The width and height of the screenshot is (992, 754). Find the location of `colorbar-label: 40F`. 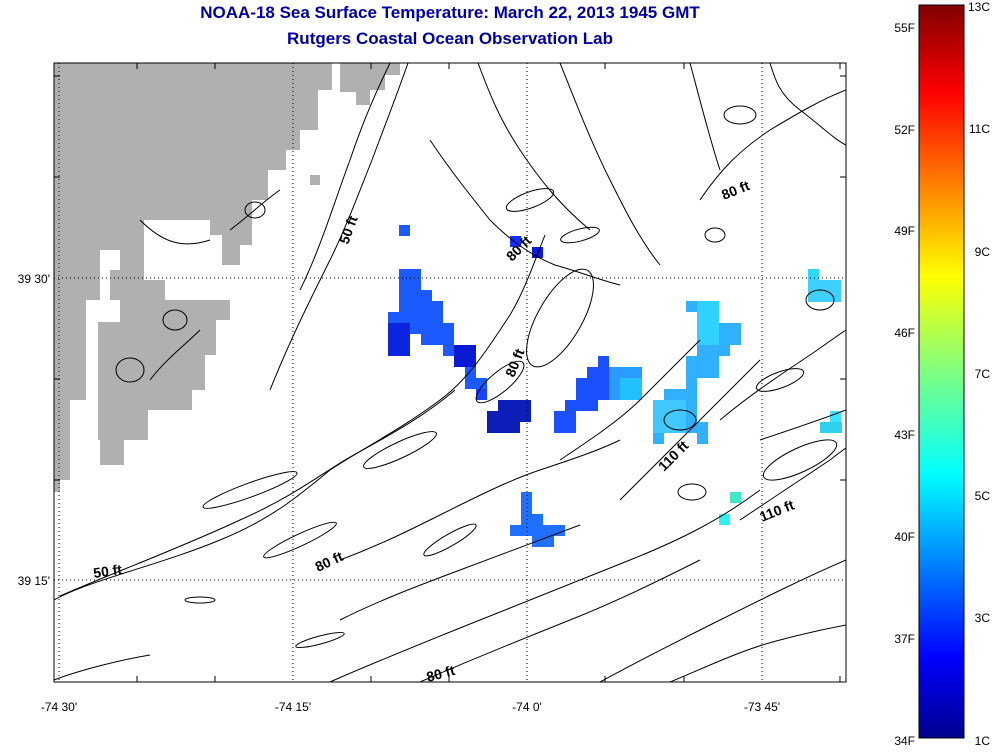

colorbar-label: 40F is located at coordinates (904, 537).